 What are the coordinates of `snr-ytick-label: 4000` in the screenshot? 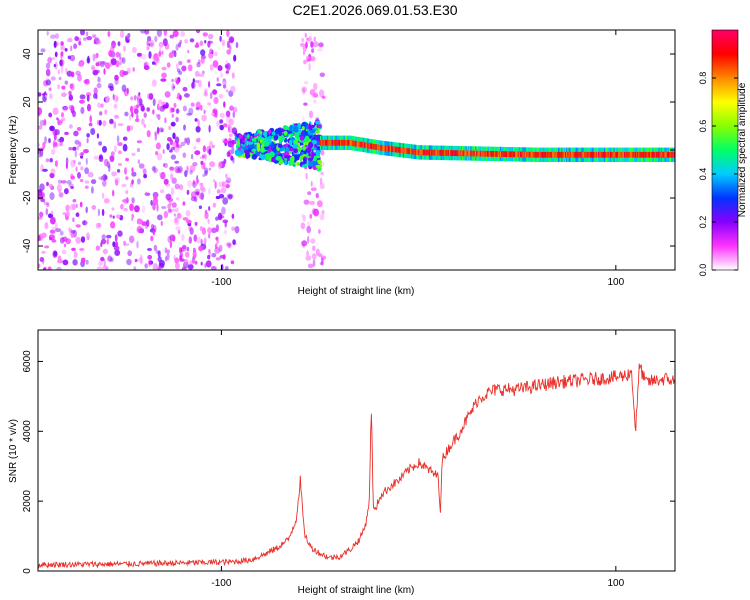 It's located at (27, 431).